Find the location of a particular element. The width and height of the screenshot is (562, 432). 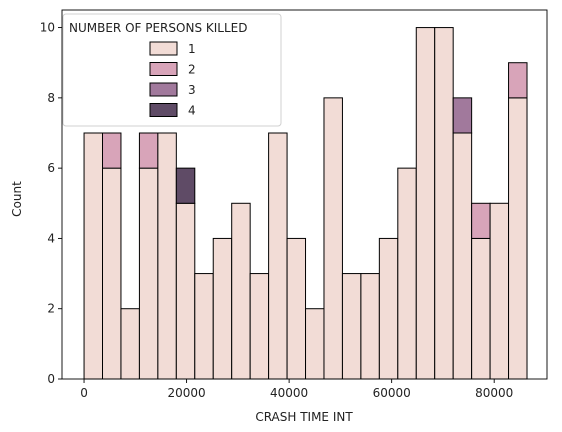

legend: NUMBER OF PERSONS KILLED 1 2 3 4 is located at coordinates (172, 70).